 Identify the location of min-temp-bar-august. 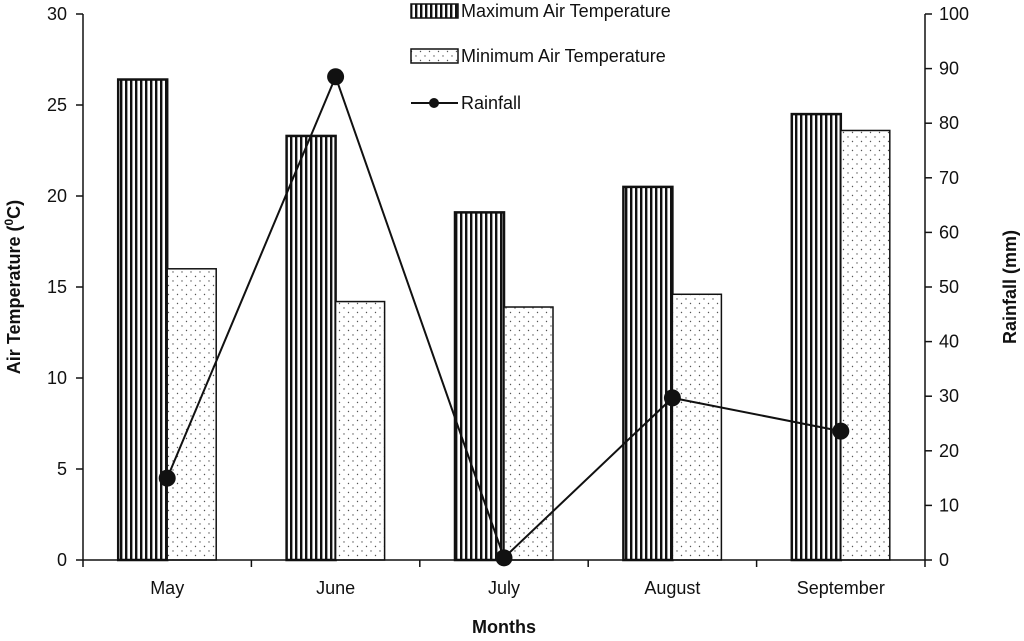
(697, 427).